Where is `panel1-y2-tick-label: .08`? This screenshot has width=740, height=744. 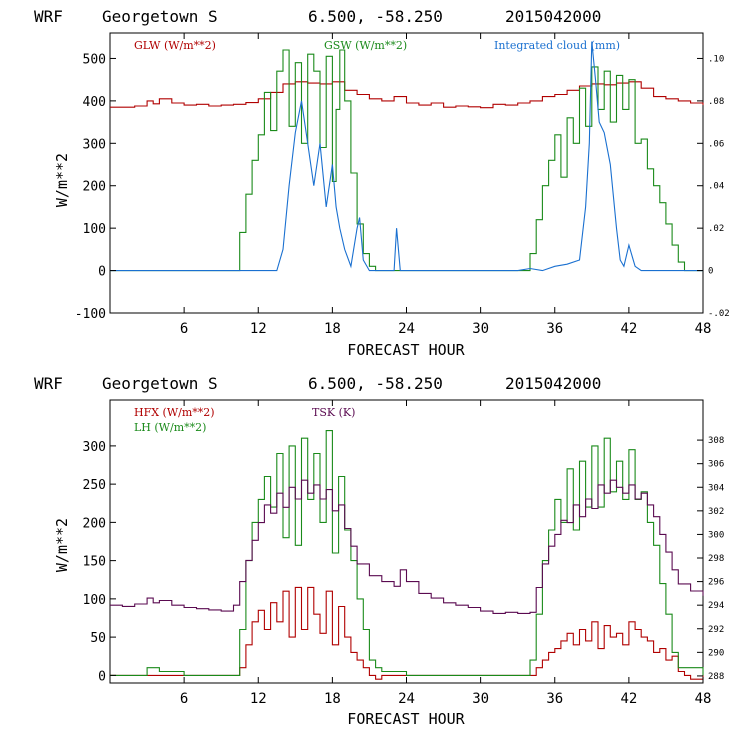 panel1-y2-tick-label: .08 is located at coordinates (716, 102).